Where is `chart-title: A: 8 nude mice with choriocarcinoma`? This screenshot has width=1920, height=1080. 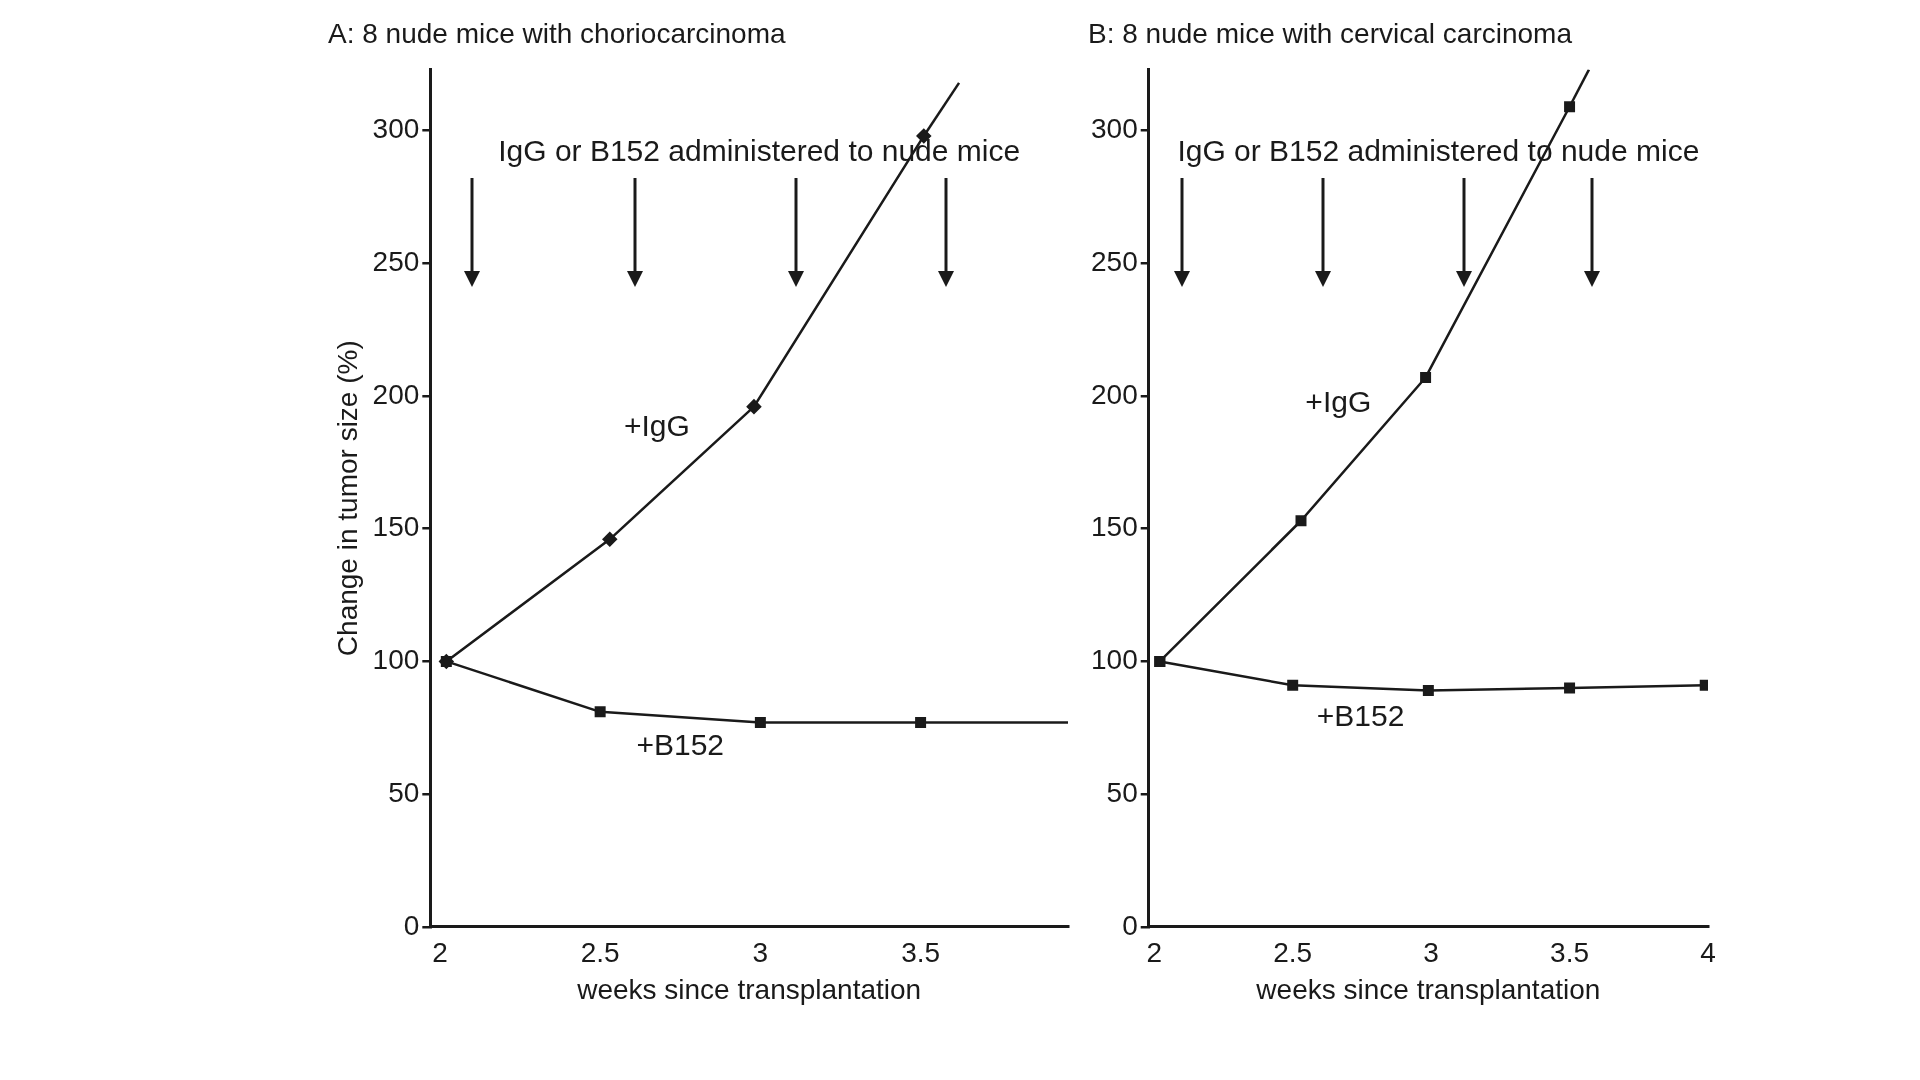 chart-title: A: 8 nude mice with choriocarcinoma is located at coordinates (557, 33).